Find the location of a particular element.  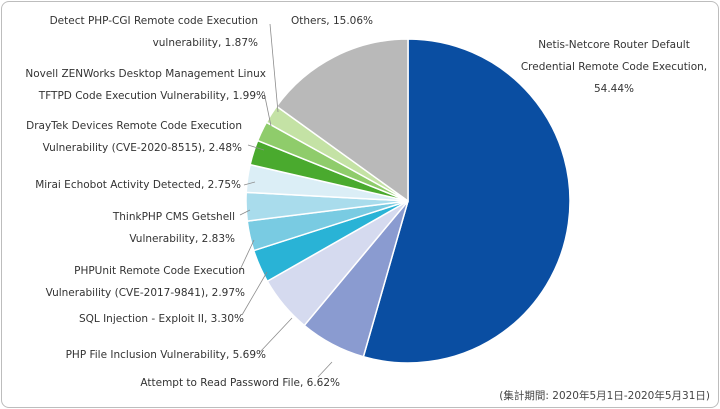

slice-label-line: Vulnerability, 2.83% is located at coordinates (182, 239).